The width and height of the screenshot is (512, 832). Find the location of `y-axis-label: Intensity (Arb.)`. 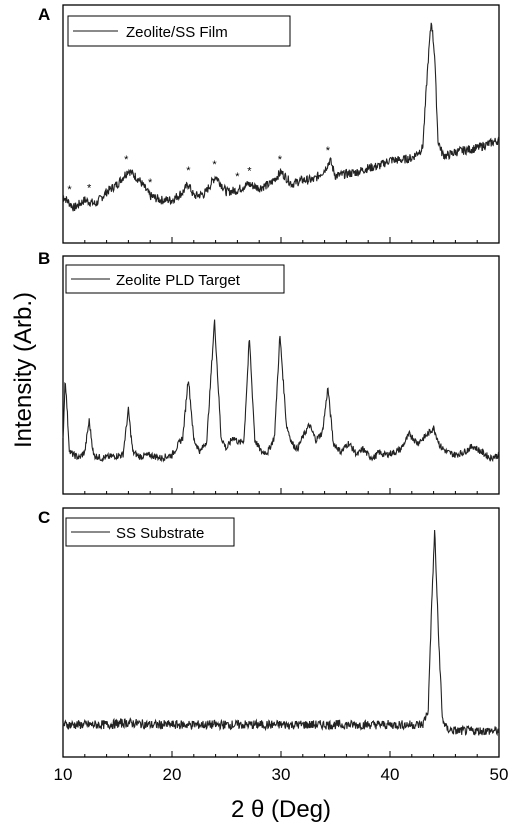

y-axis-label: Intensity (Arb.) is located at coordinates (23, 370).